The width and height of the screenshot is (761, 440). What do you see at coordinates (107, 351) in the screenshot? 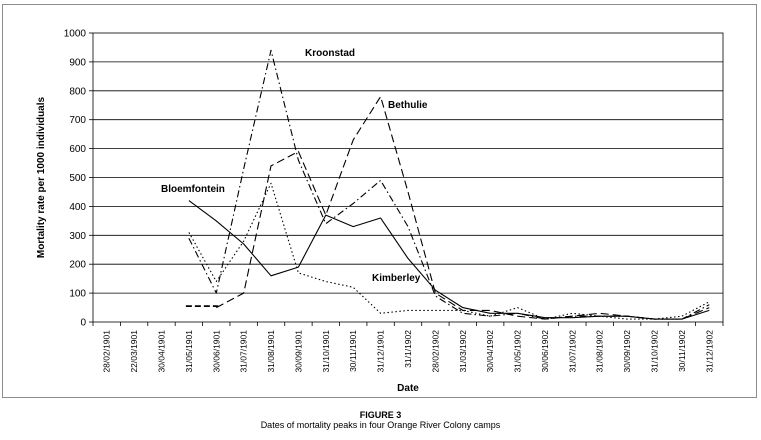
I see `x-tick-label: 28/02/1901` at bounding box center [107, 351].